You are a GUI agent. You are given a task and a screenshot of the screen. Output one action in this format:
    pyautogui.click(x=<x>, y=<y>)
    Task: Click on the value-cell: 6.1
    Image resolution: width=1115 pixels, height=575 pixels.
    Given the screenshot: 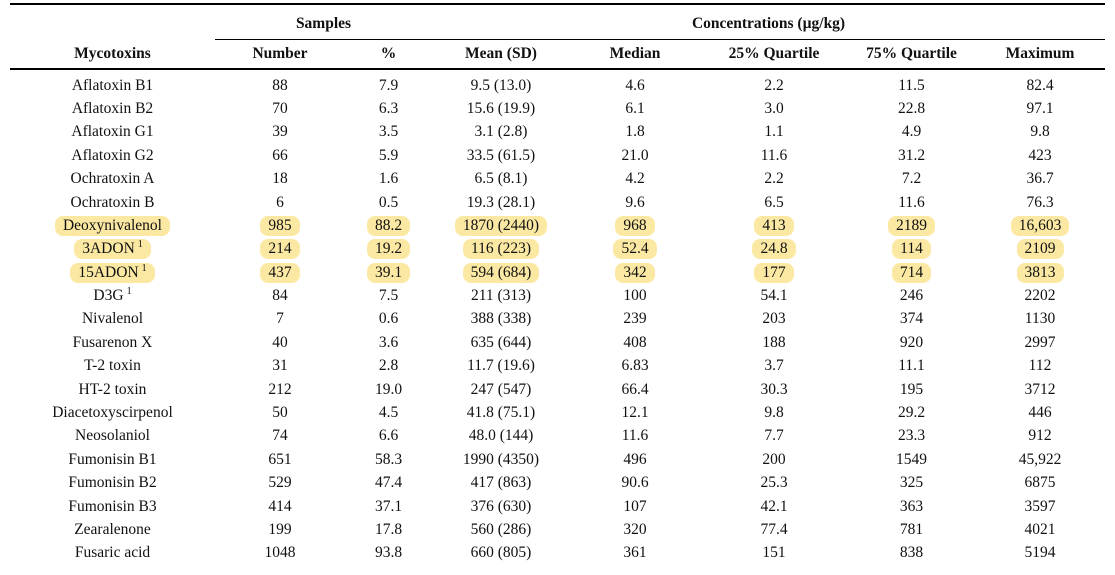 What is the action you would take?
    pyautogui.click(x=635, y=108)
    